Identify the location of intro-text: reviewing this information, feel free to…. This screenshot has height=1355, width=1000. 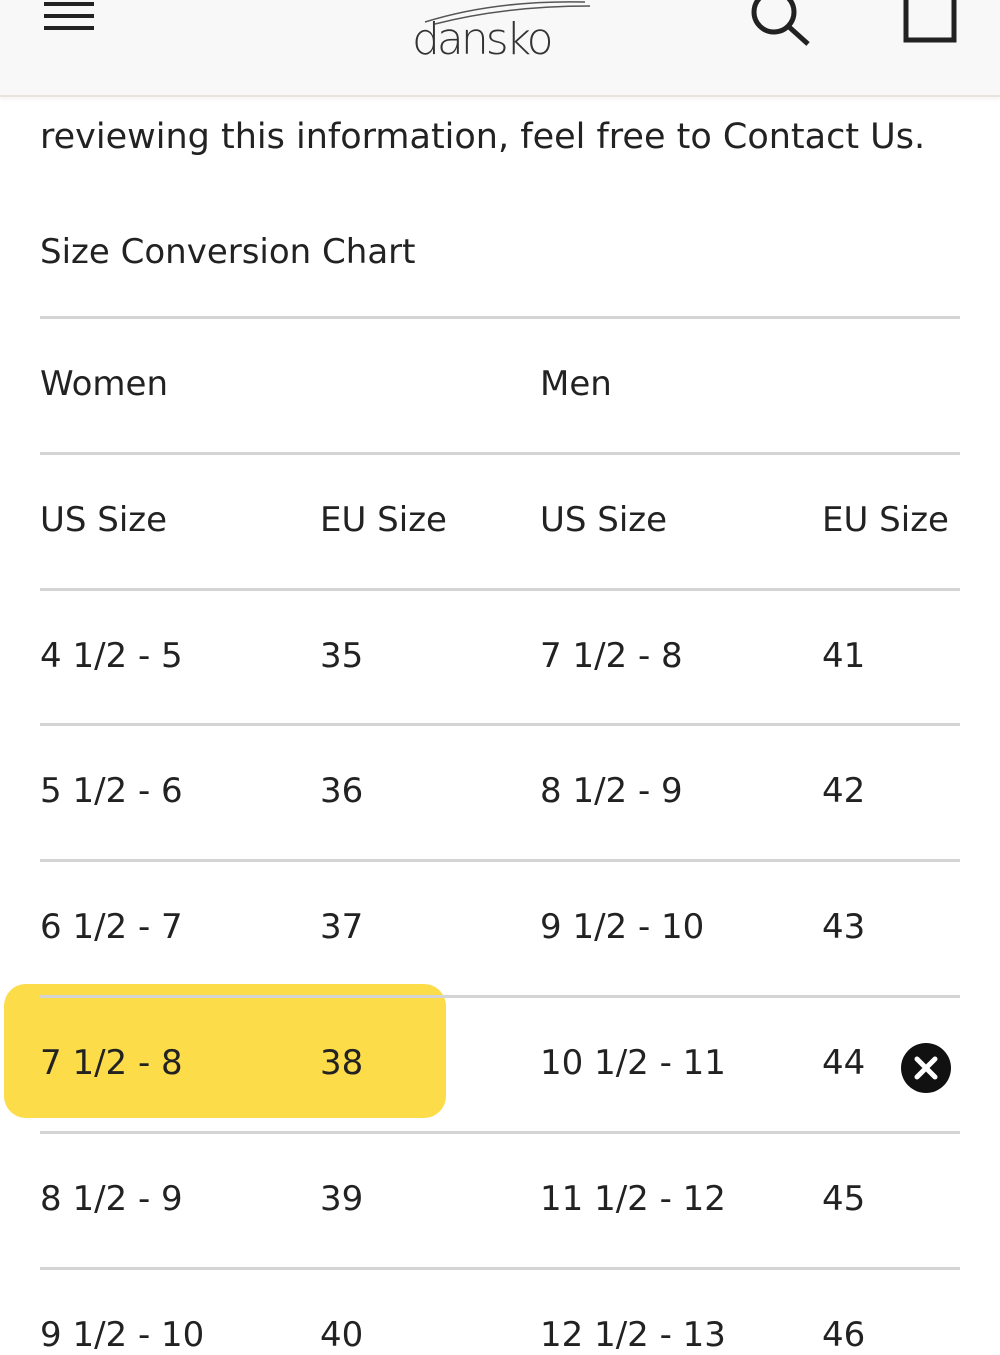
(483, 137).